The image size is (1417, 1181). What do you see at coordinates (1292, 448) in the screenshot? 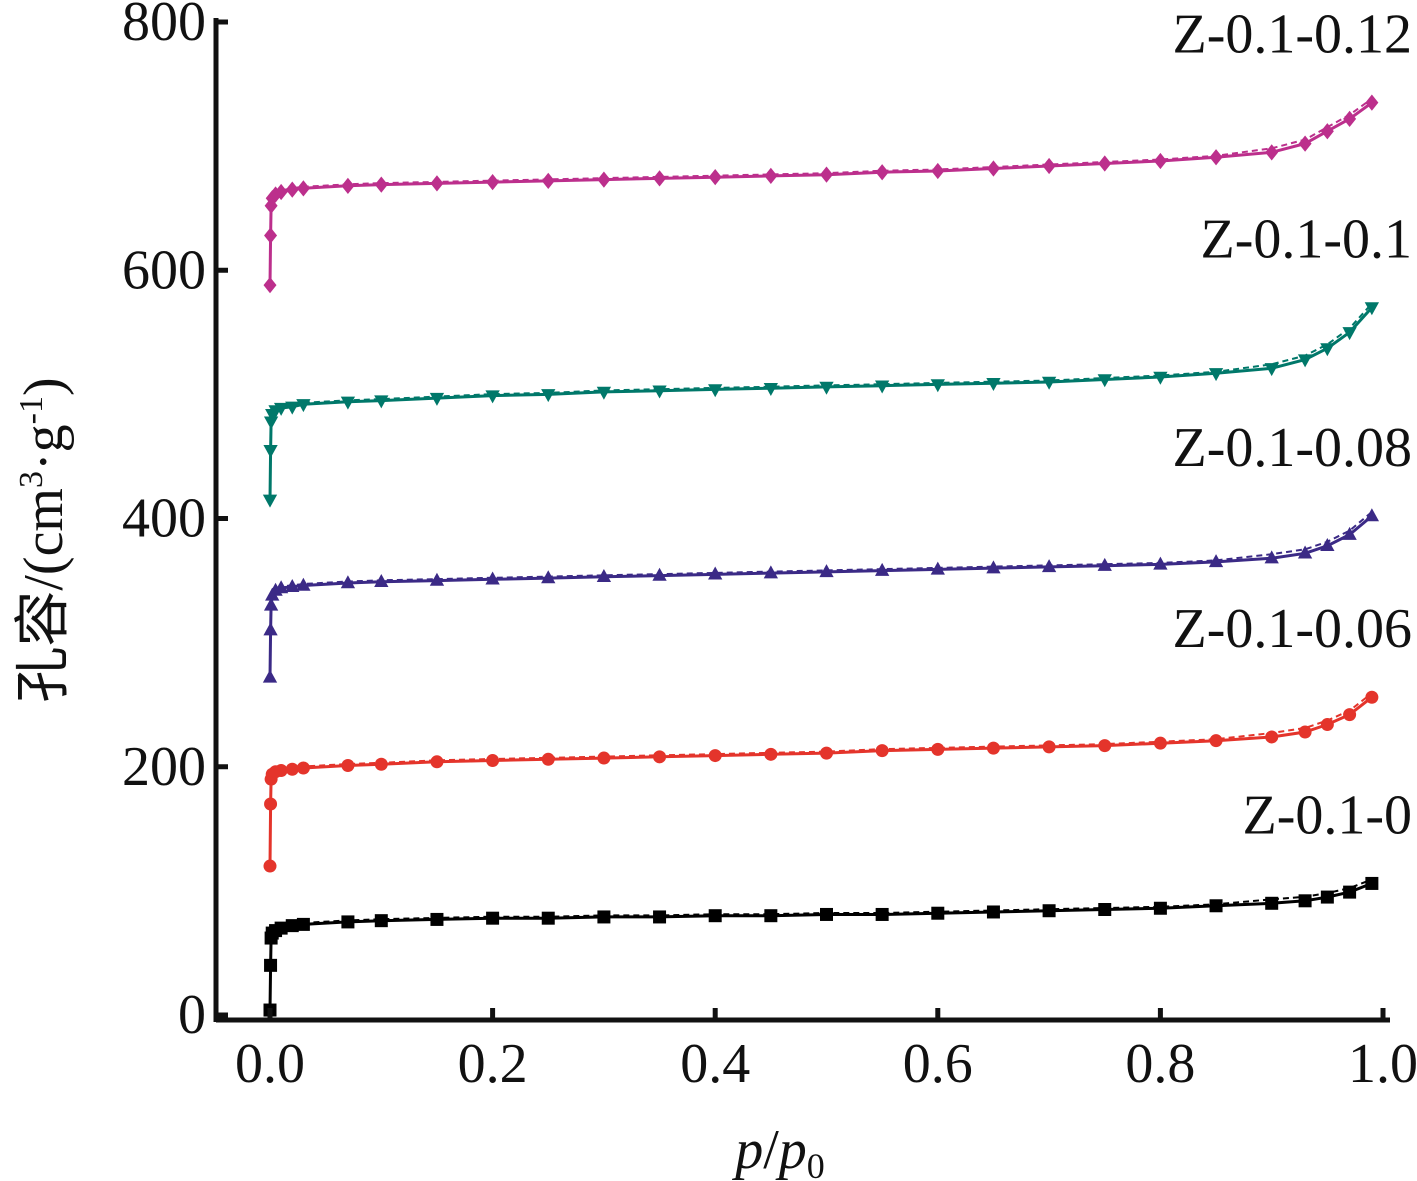
I see `series-label: Z-0.1-0.08` at bounding box center [1292, 448].